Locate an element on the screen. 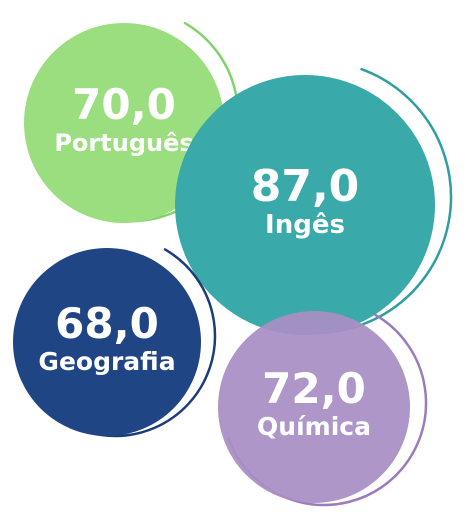 Image resolution: width=466 pixels, height=512 pixels. bubble-label: Geografia is located at coordinates (106, 361).